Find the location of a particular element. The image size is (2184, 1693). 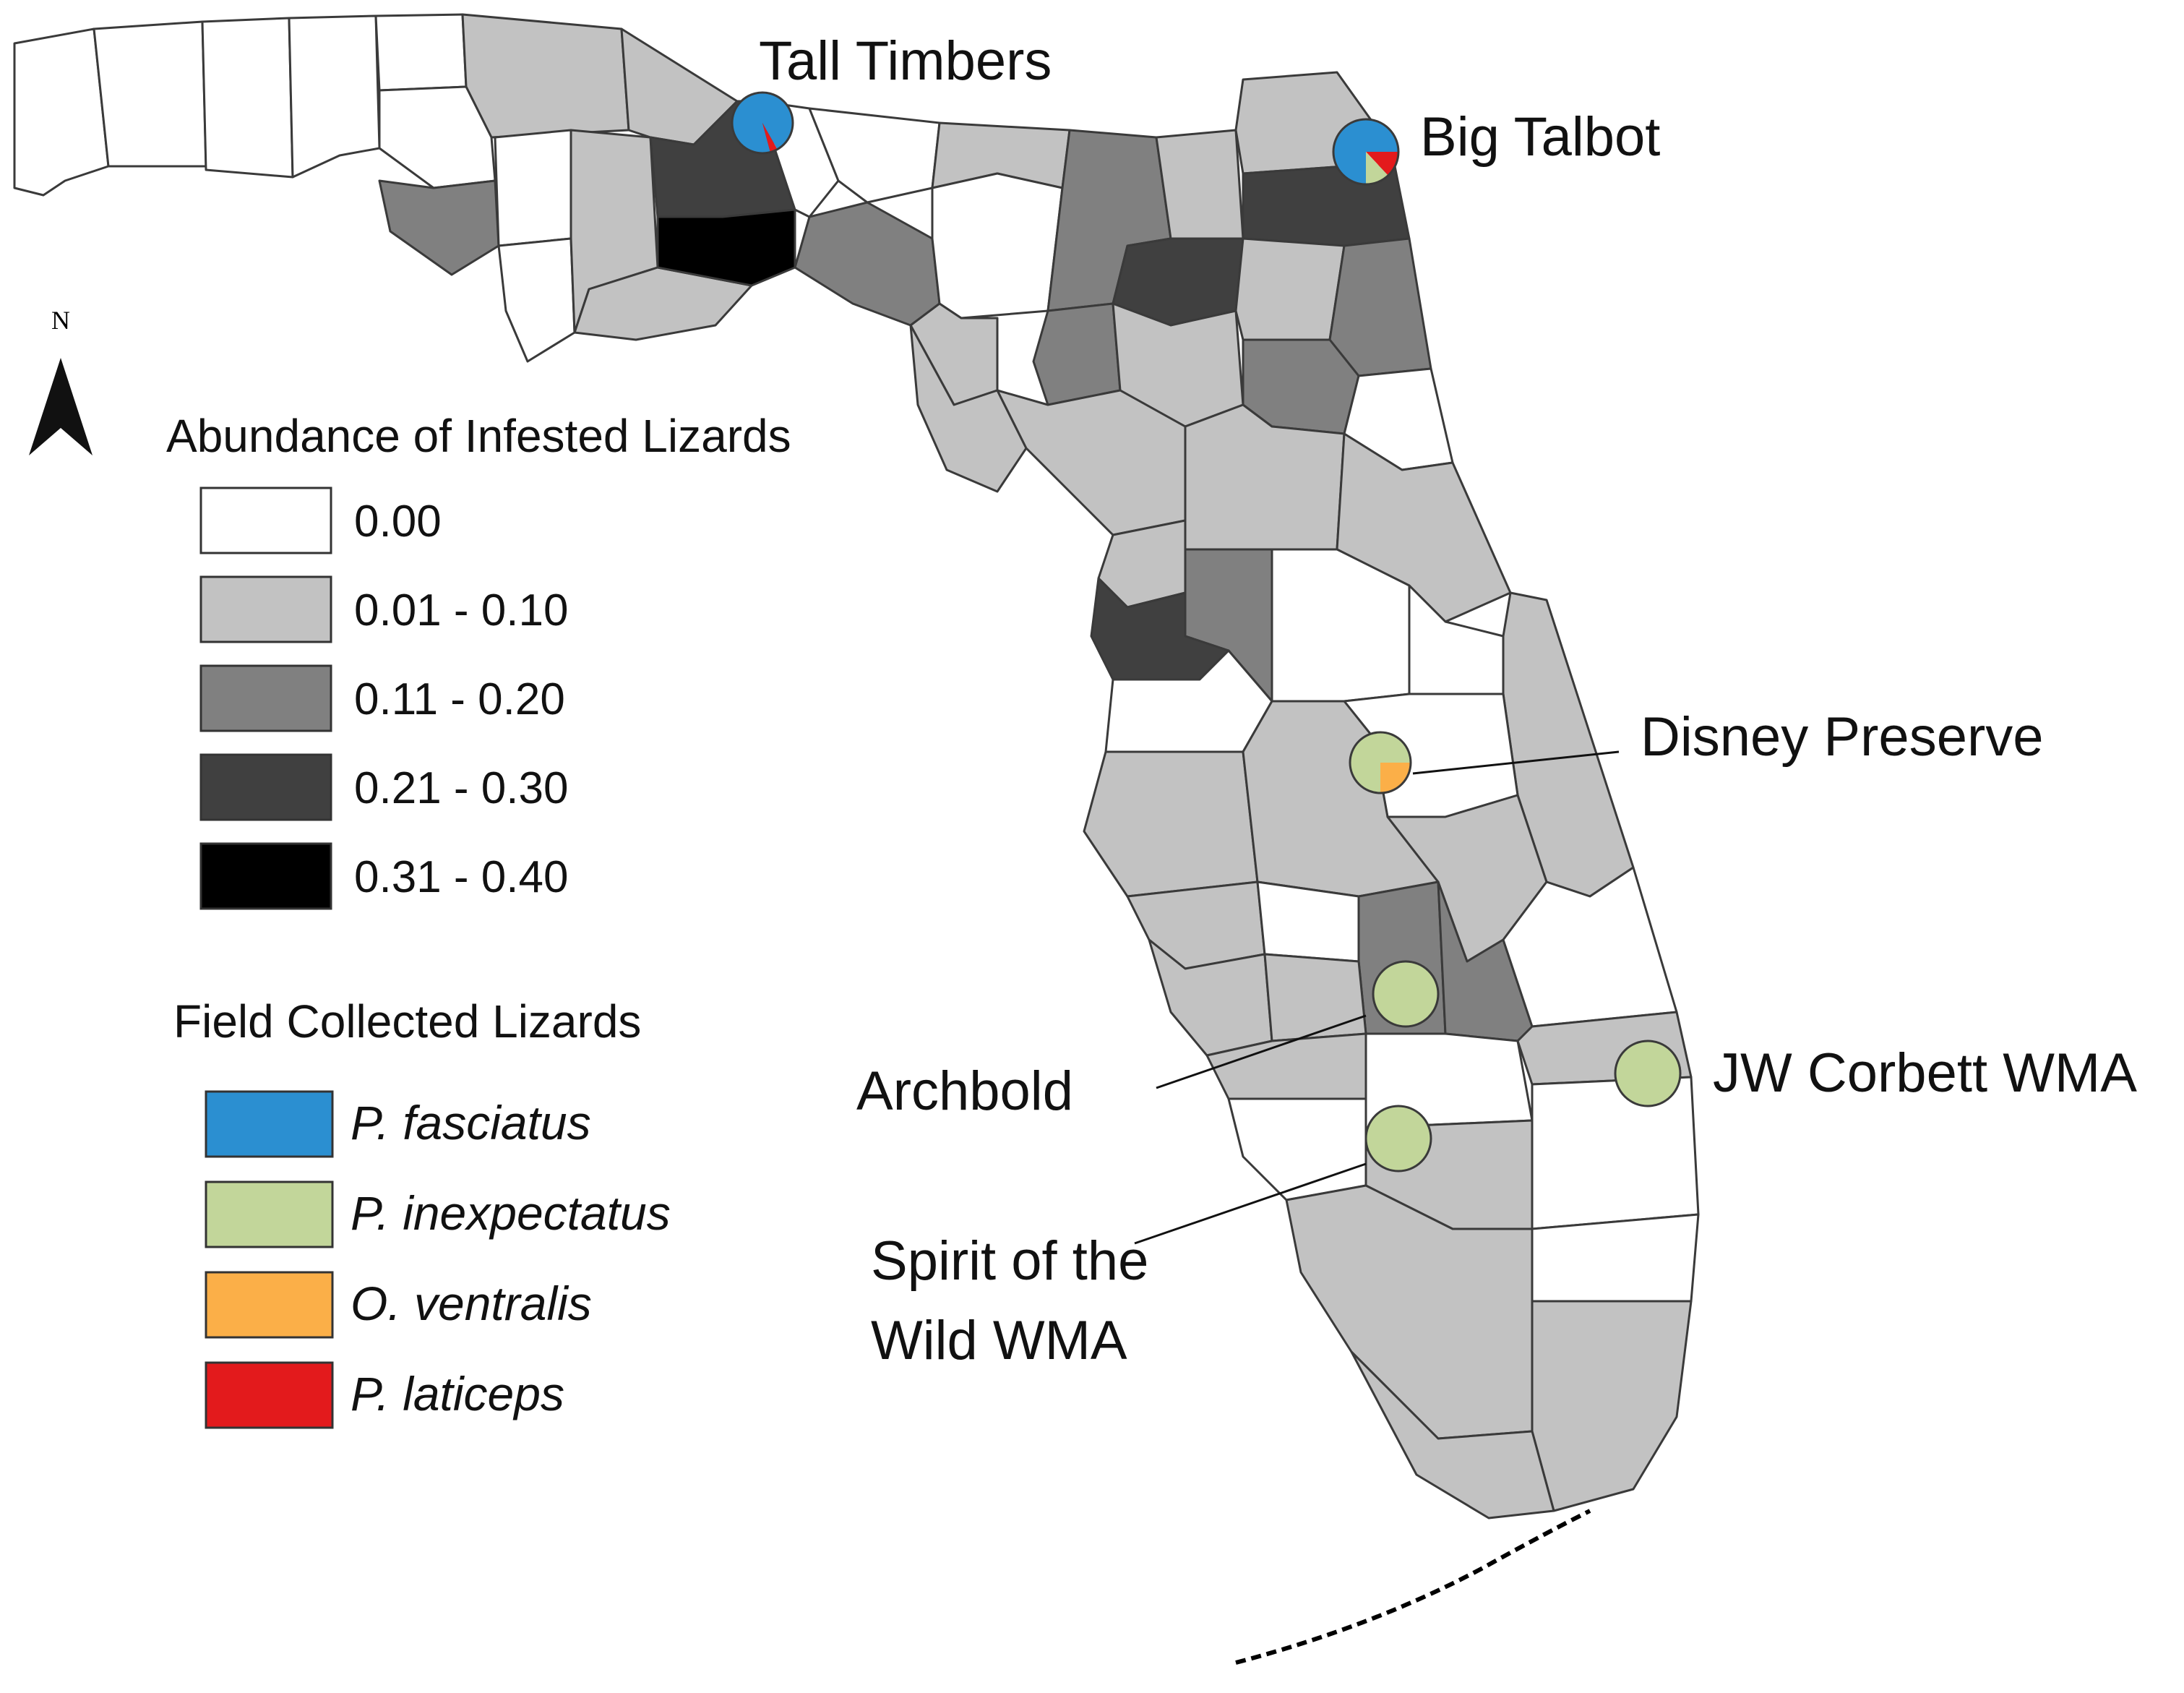

site-label-tall-timbers: Tall Timbers is located at coordinates (905, 61).